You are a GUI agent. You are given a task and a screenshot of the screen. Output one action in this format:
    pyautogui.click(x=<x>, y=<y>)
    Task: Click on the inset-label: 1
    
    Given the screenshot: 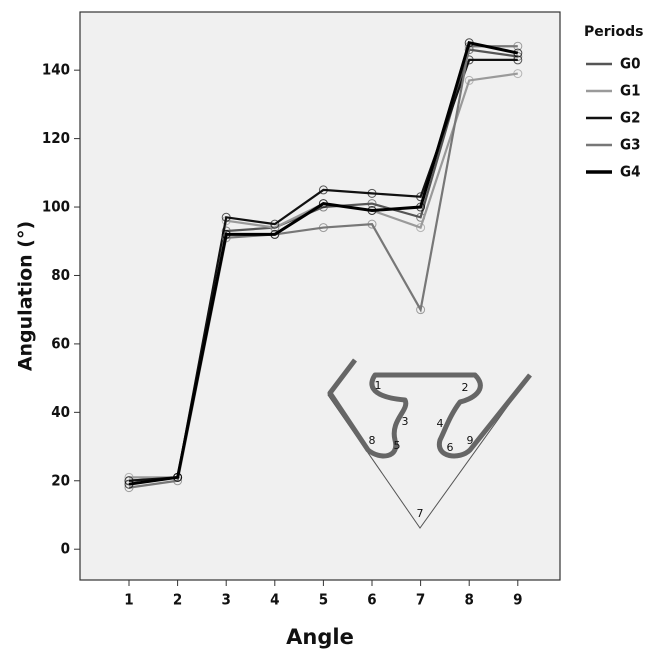 What is the action you would take?
    pyautogui.click(x=378, y=385)
    